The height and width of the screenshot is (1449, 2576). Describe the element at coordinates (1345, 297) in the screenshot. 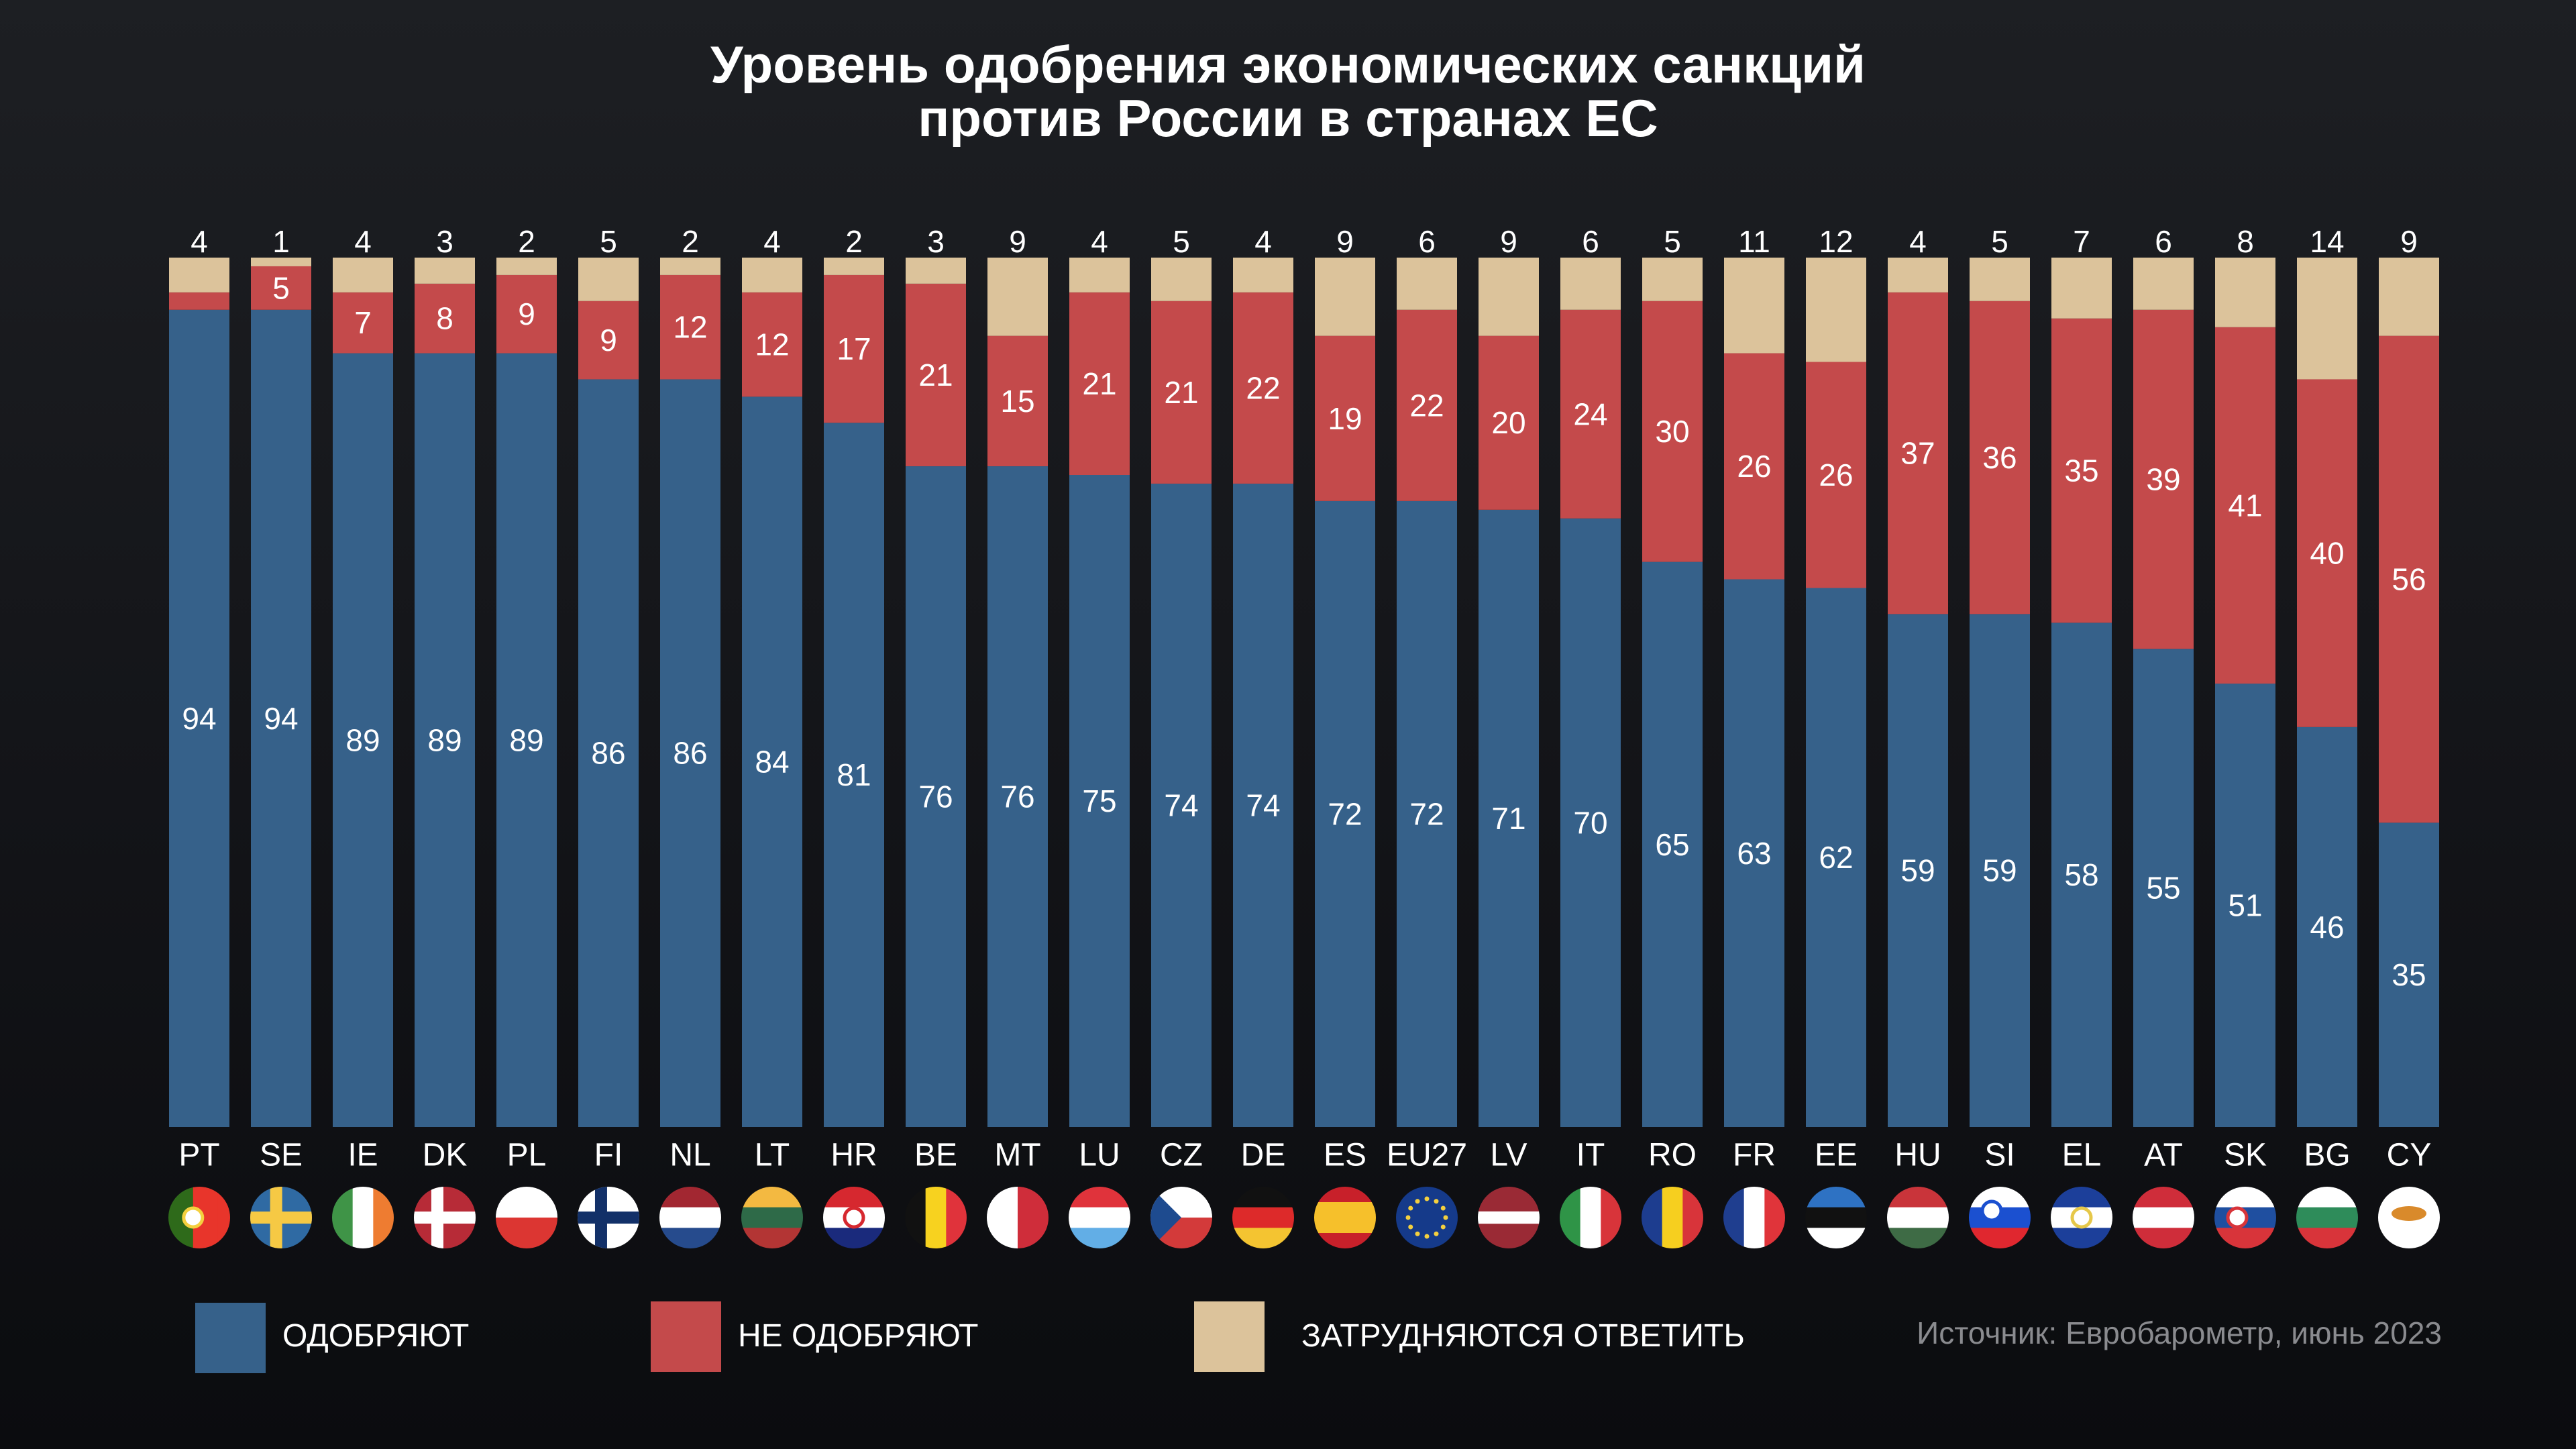

I see `bar-segment-ES-undecided` at that location.